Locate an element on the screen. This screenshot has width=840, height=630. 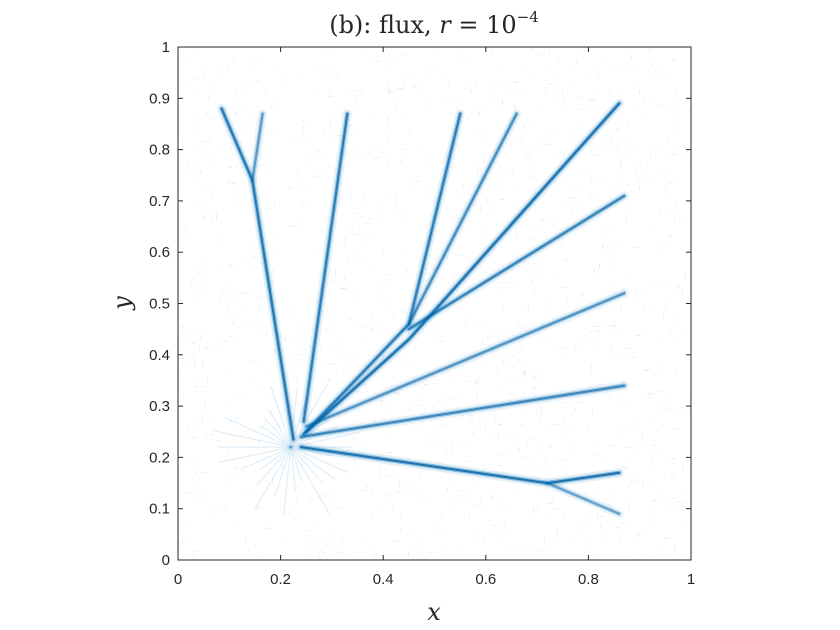
chart-title: (b): flux, r = 10−4 is located at coordinates (434, 23).